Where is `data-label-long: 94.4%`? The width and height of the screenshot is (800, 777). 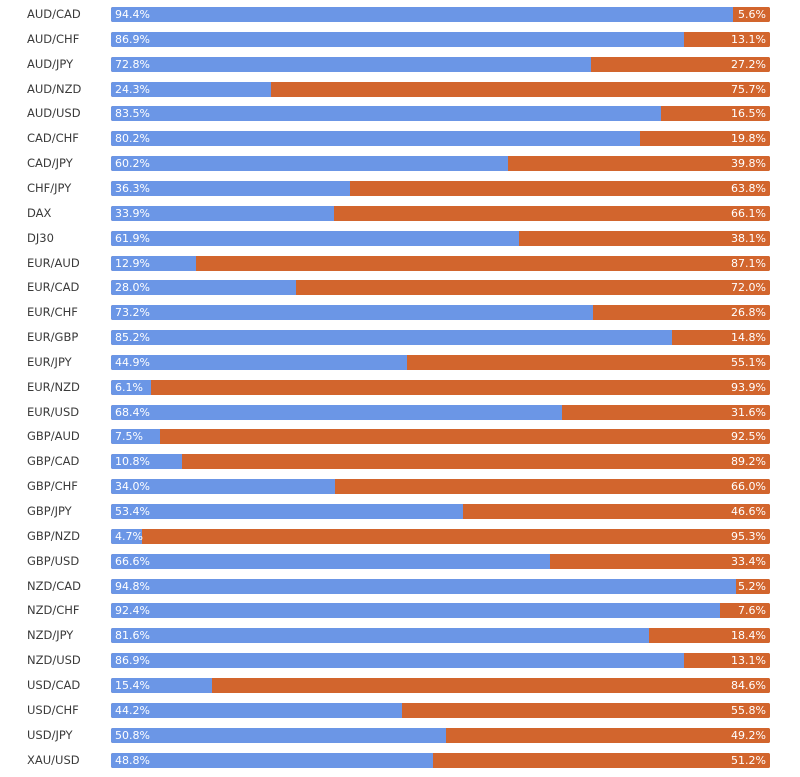 data-label-long: 94.4% is located at coordinates (132, 14).